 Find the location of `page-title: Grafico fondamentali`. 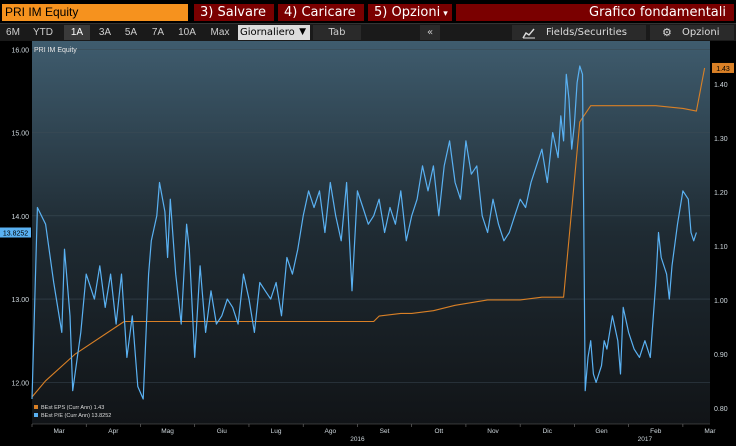

page-title: Grafico fondamentali is located at coordinates (657, 12).